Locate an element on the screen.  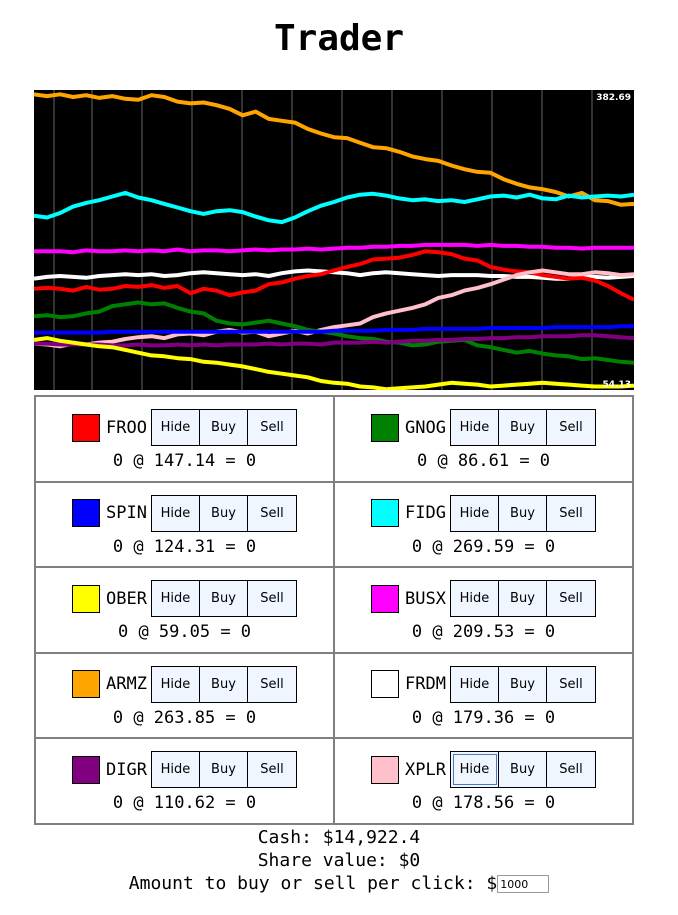
amount-label: Amount to buy or sell per click: $ is located at coordinates (313, 883).